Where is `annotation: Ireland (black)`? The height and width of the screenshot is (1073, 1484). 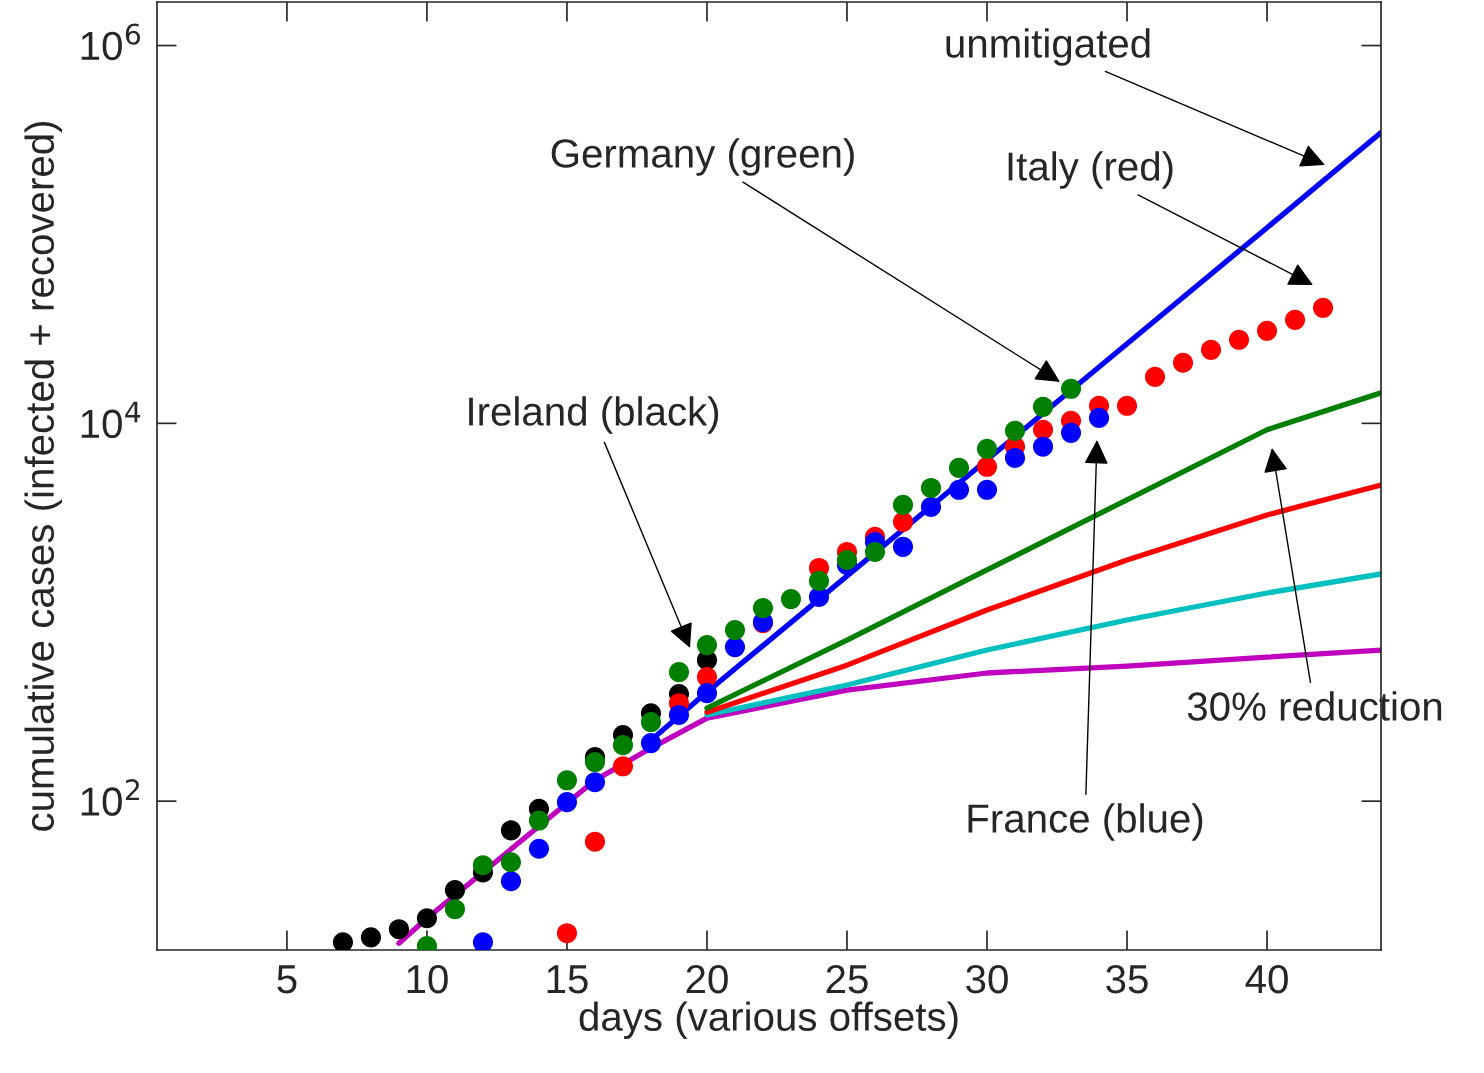 annotation: Ireland (black) is located at coordinates (594, 415).